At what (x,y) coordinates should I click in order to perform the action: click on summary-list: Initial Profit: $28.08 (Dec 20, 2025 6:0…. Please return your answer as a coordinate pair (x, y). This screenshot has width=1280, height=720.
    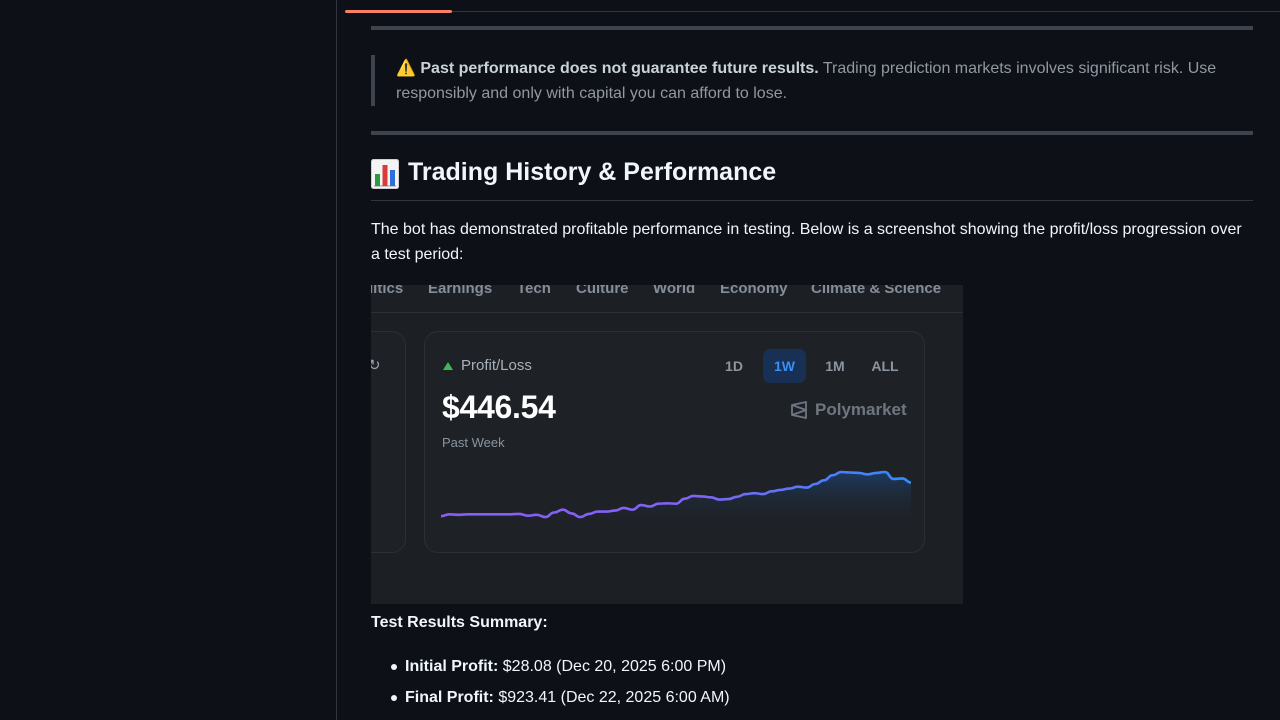
    Looking at the image, I should click on (812, 685).